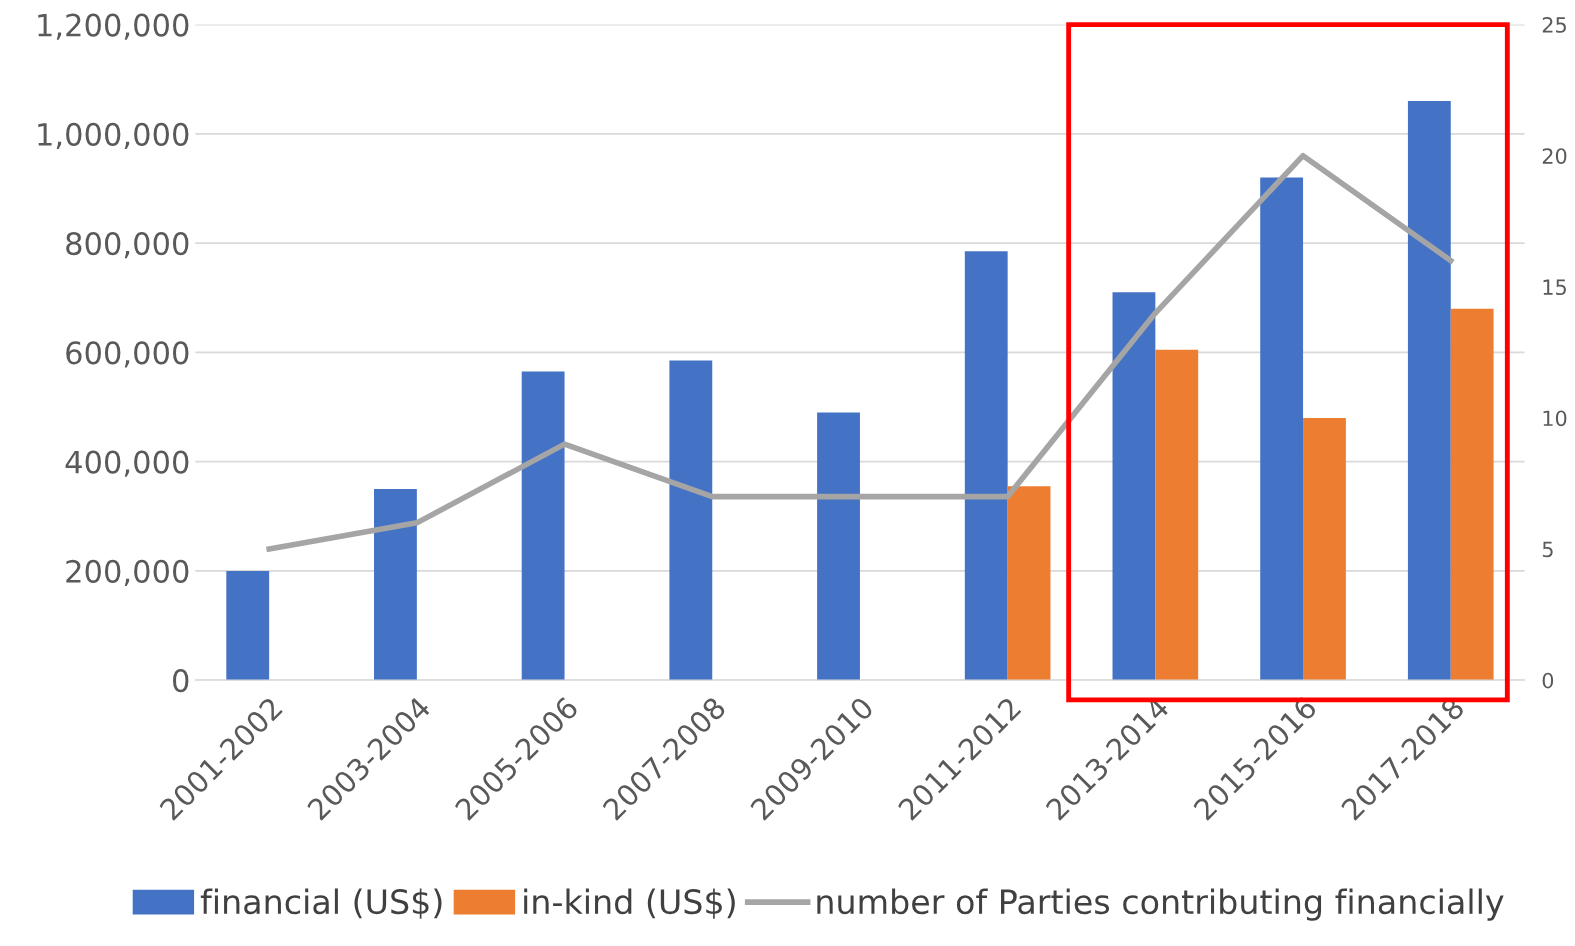 The image size is (1575, 946). What do you see at coordinates (127, 573) in the screenshot?
I see `y-tick-label: 200,000` at bounding box center [127, 573].